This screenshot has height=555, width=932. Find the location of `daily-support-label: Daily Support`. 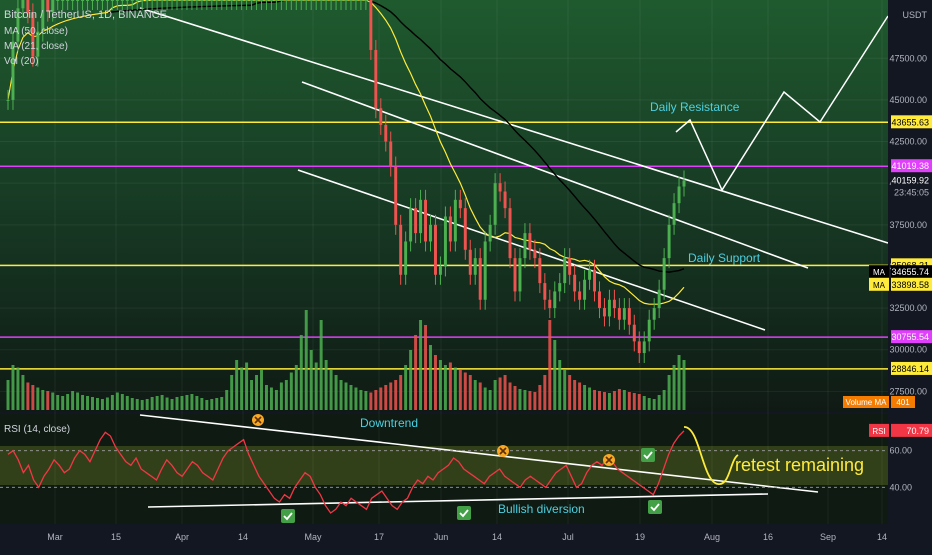

daily-support-label: Daily Support is located at coordinates (724, 258).